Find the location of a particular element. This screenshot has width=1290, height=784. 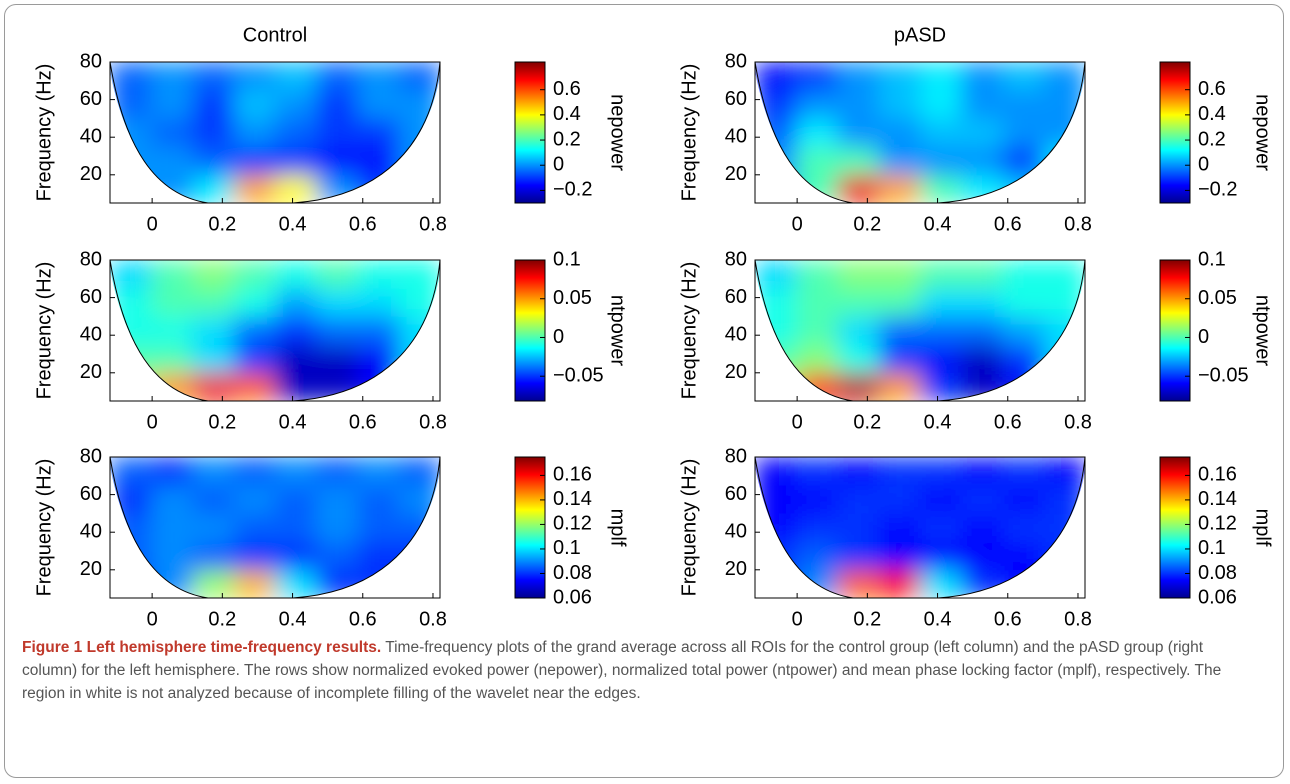

colorbar-label: nepower is located at coordinates (618, 132).